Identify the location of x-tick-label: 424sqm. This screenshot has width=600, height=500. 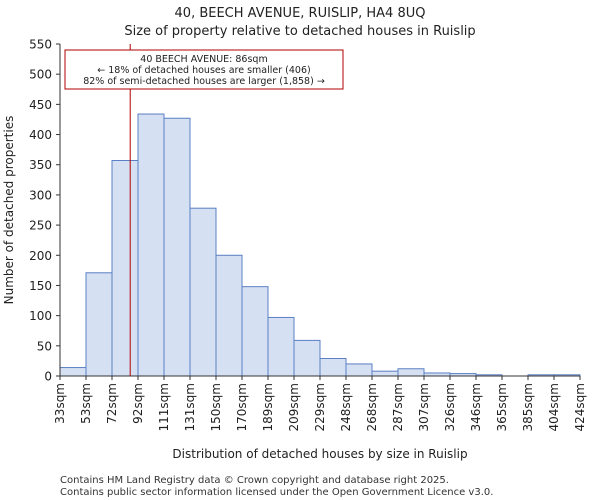
(580, 407).